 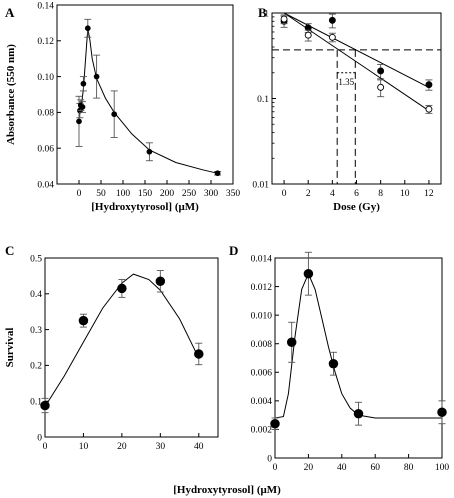 What do you see at coordinates (262, 288) in the screenshot?
I see `y-tick-label: 0.012` at bounding box center [262, 288].